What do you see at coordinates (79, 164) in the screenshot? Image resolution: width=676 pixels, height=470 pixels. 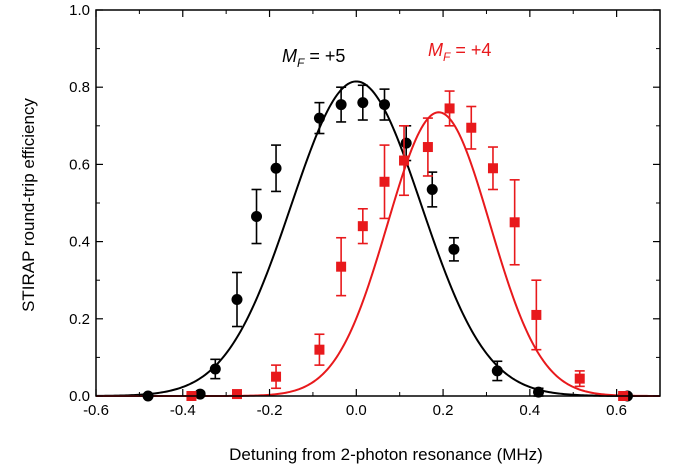 I see `y-tick-label: 0.6` at bounding box center [79, 164].